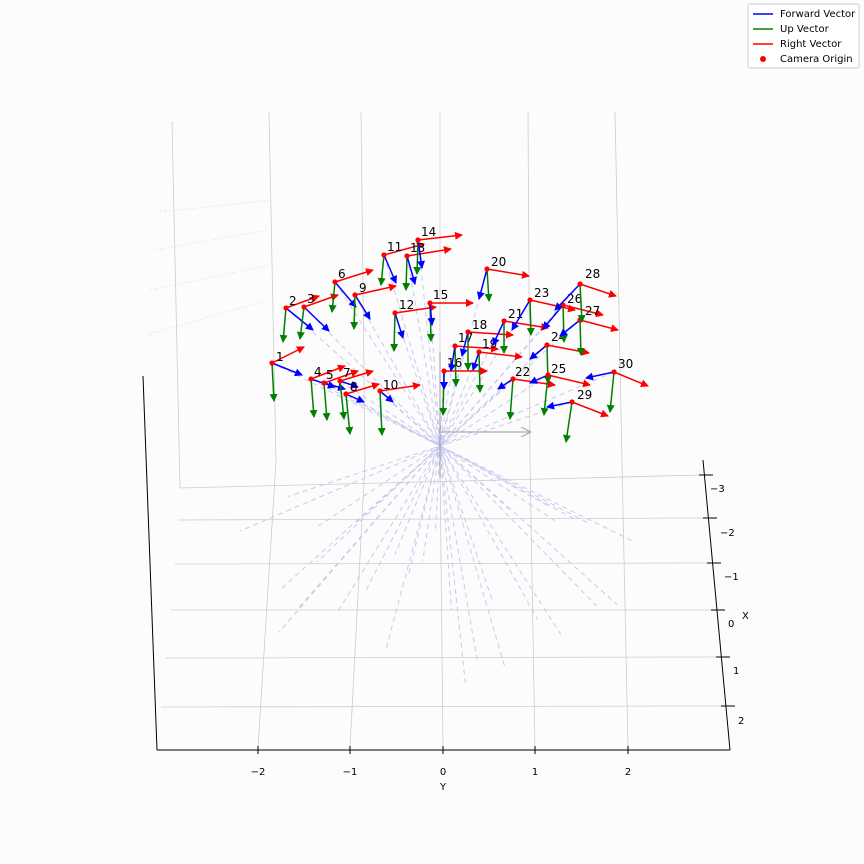 Image resolution: width=864 pixels, height=864 pixels. What do you see at coordinates (443, 772) in the screenshot?
I see `y-tick-label: 0` at bounding box center [443, 772].